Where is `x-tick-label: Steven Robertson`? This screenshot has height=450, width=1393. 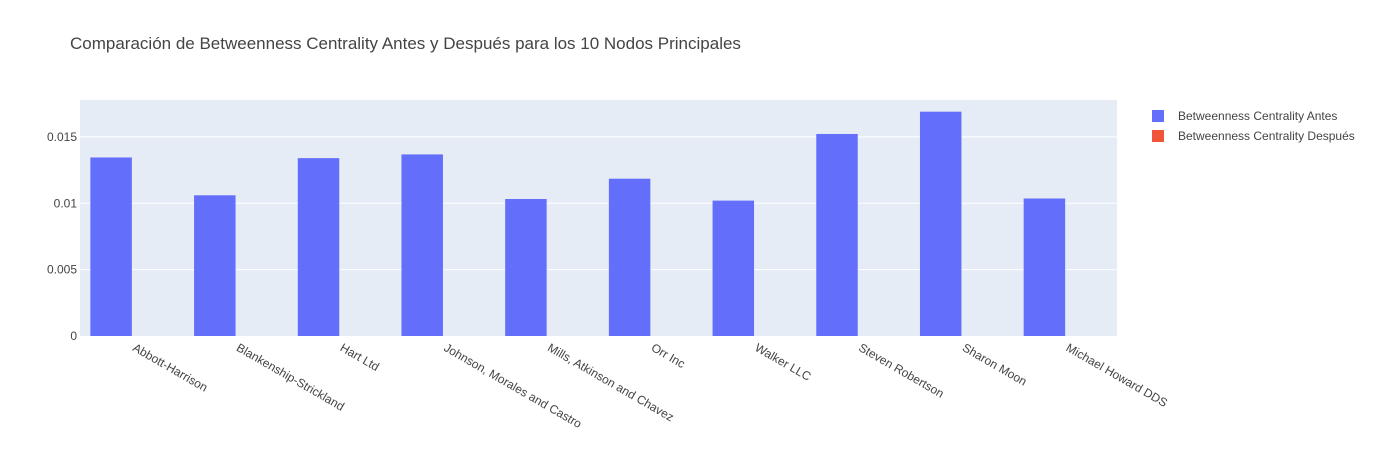 x-tick-label: Steven Robertson is located at coordinates (901, 370).